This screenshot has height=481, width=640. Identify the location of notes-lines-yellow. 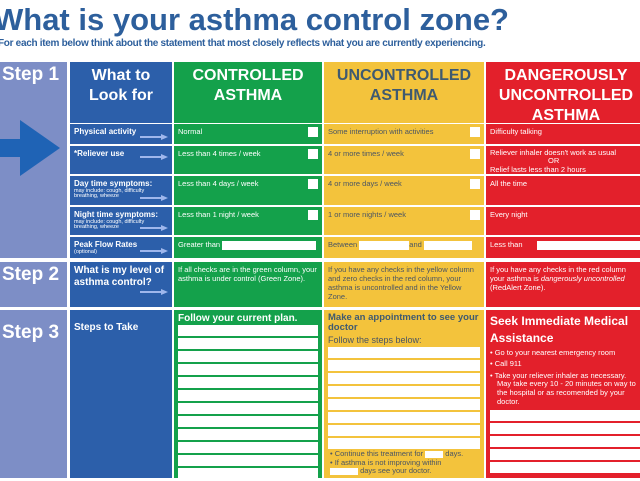
(404, 399).